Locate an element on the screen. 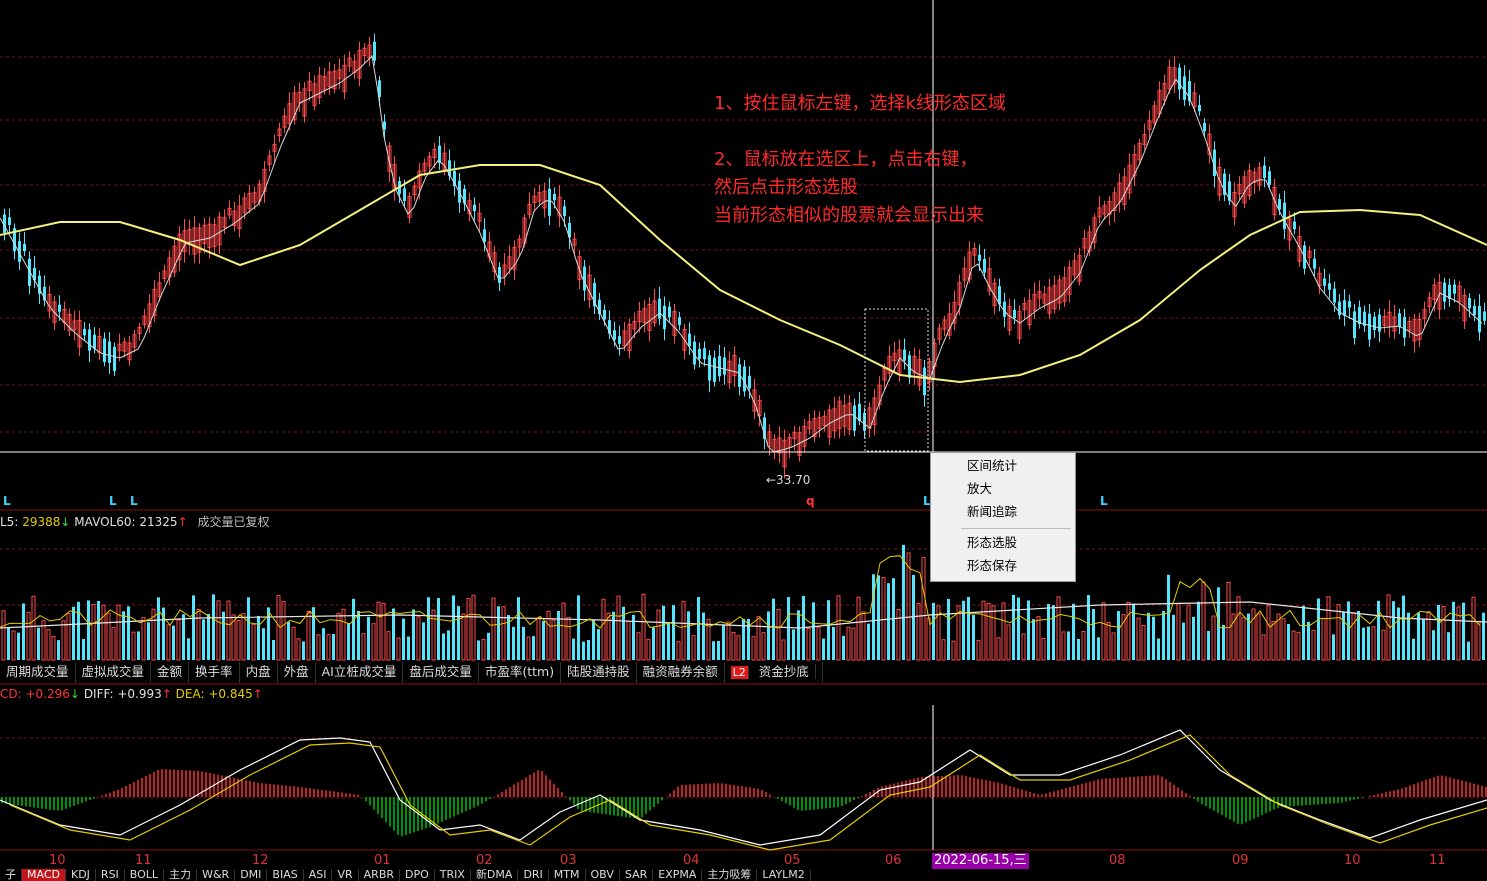 This screenshot has width=1487, height=881. menu-item-pattern-select: 形态选股 is located at coordinates (992, 542).